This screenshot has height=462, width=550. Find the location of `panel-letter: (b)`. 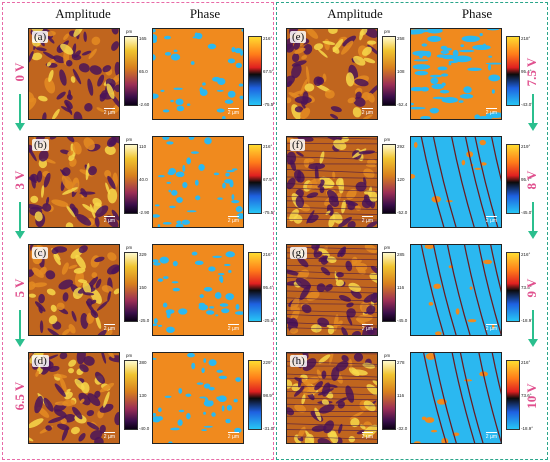

panel-letter: (b) is located at coordinates (40, 145).